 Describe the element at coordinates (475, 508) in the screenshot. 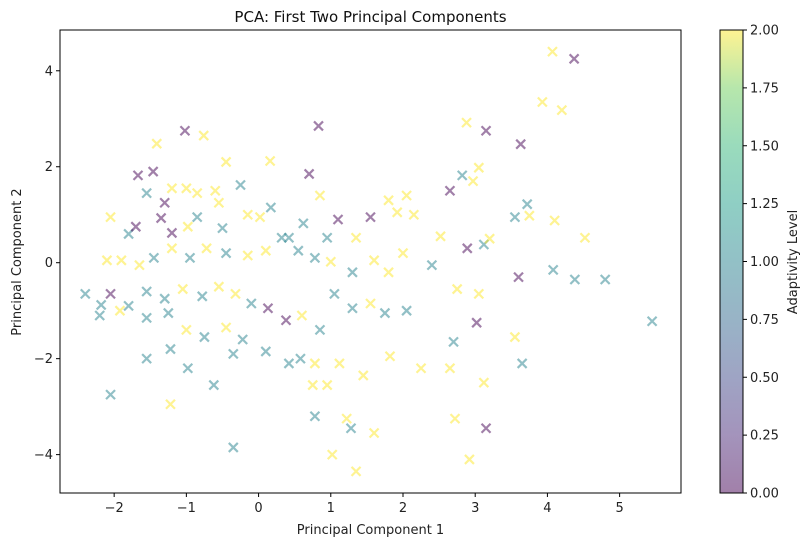

I see `x-tick-label: 3` at that location.